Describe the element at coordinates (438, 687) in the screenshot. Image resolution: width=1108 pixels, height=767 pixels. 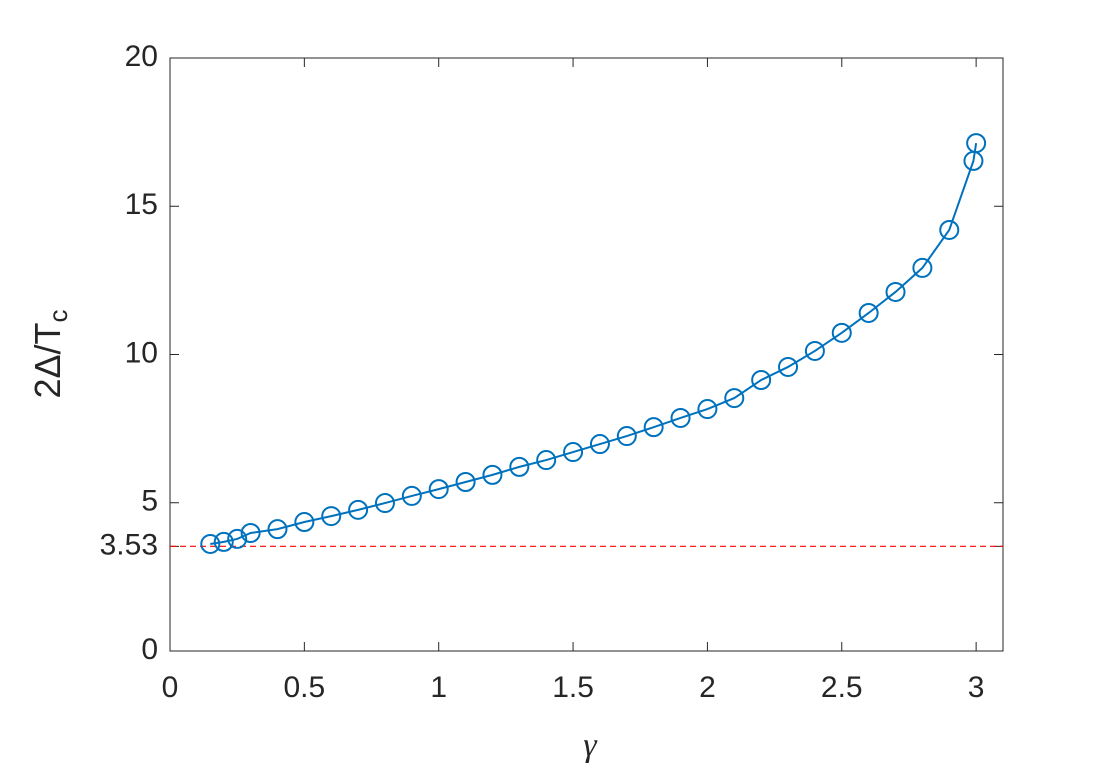
I see `x-tick-label: 1` at that location.